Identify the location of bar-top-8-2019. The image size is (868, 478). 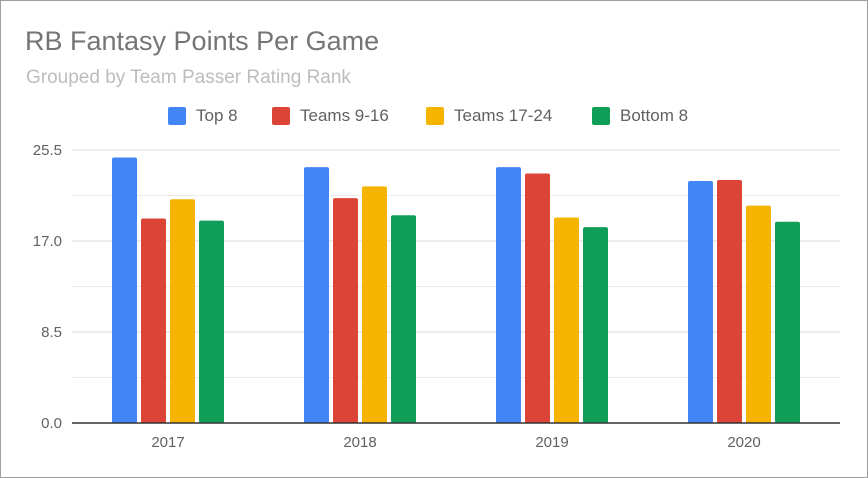
(508, 295).